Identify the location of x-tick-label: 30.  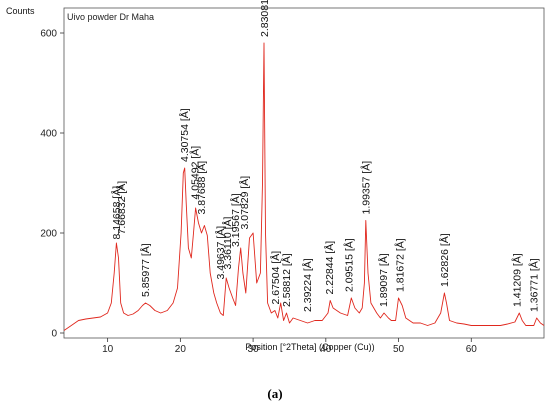
(254, 349).